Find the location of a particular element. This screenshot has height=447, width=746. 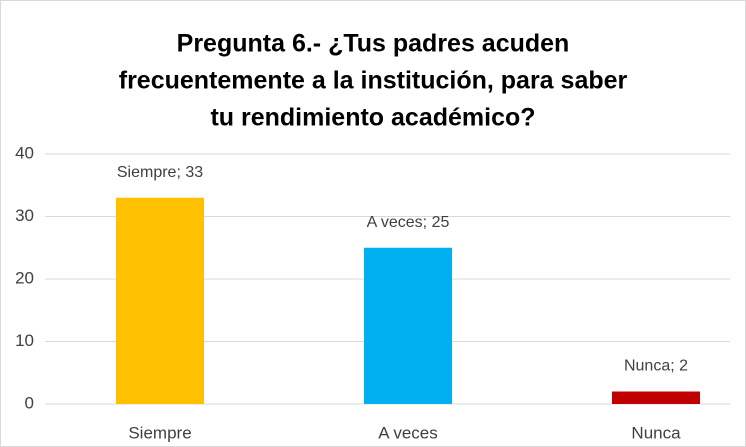

data-label: Nunca; 2 is located at coordinates (656, 366).